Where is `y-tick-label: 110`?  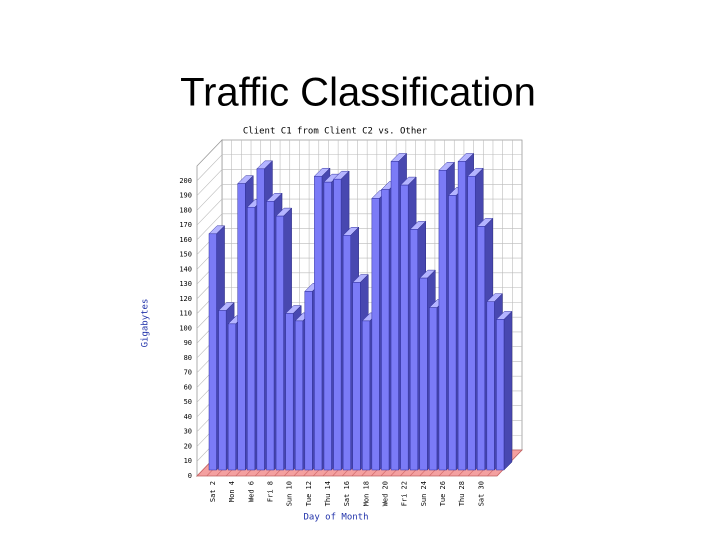 y-tick-label: 110 is located at coordinates (185, 314).